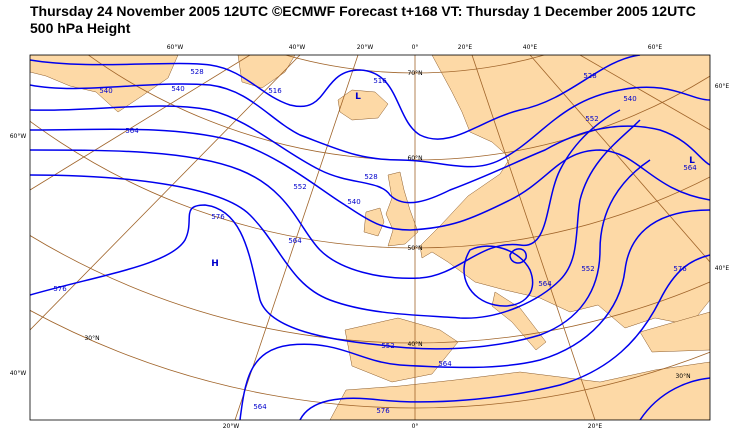  What do you see at coordinates (402, 209) in the screenshot?
I see `britain` at bounding box center [402, 209].